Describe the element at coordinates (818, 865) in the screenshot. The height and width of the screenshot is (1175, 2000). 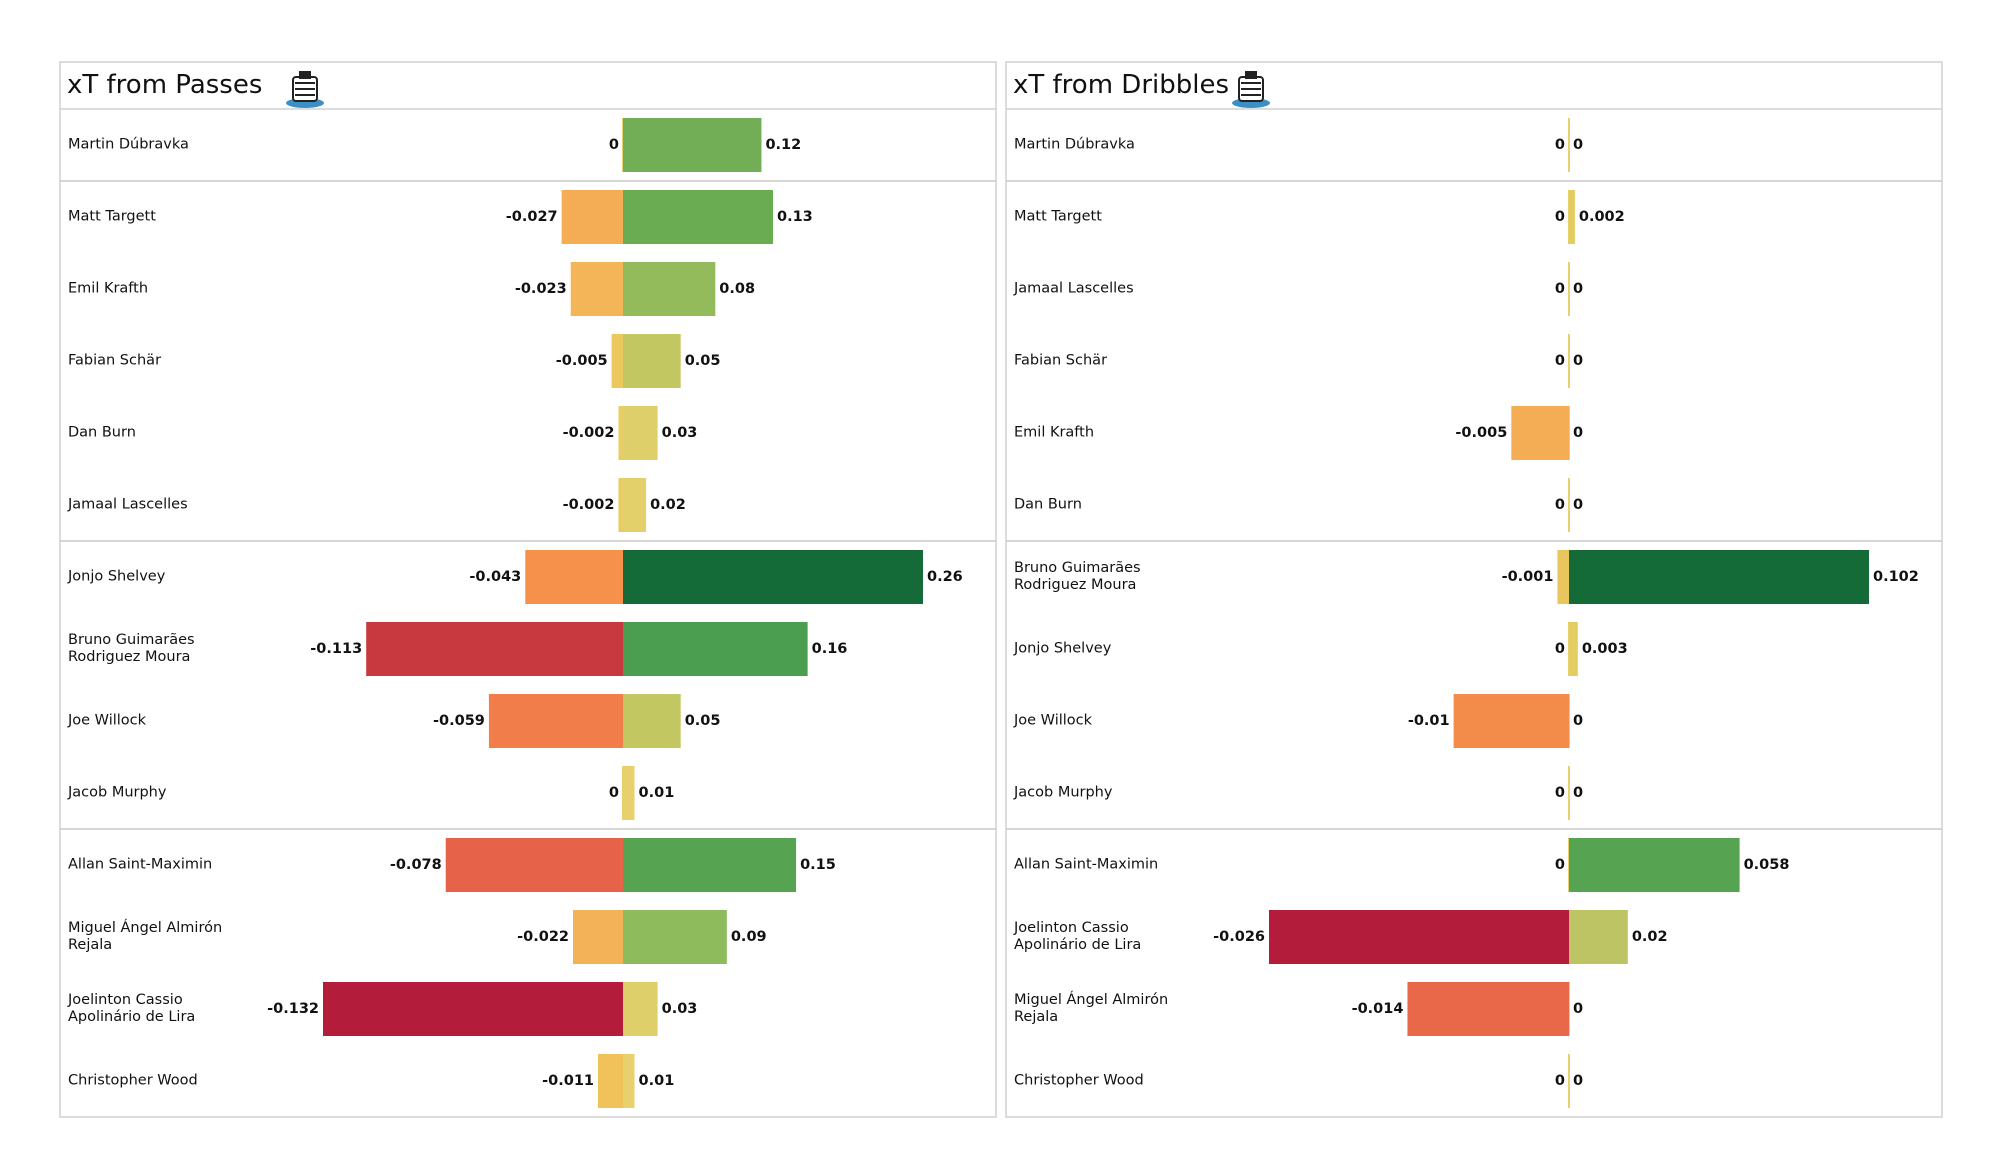
I see `value-label: 0.15` at that location.